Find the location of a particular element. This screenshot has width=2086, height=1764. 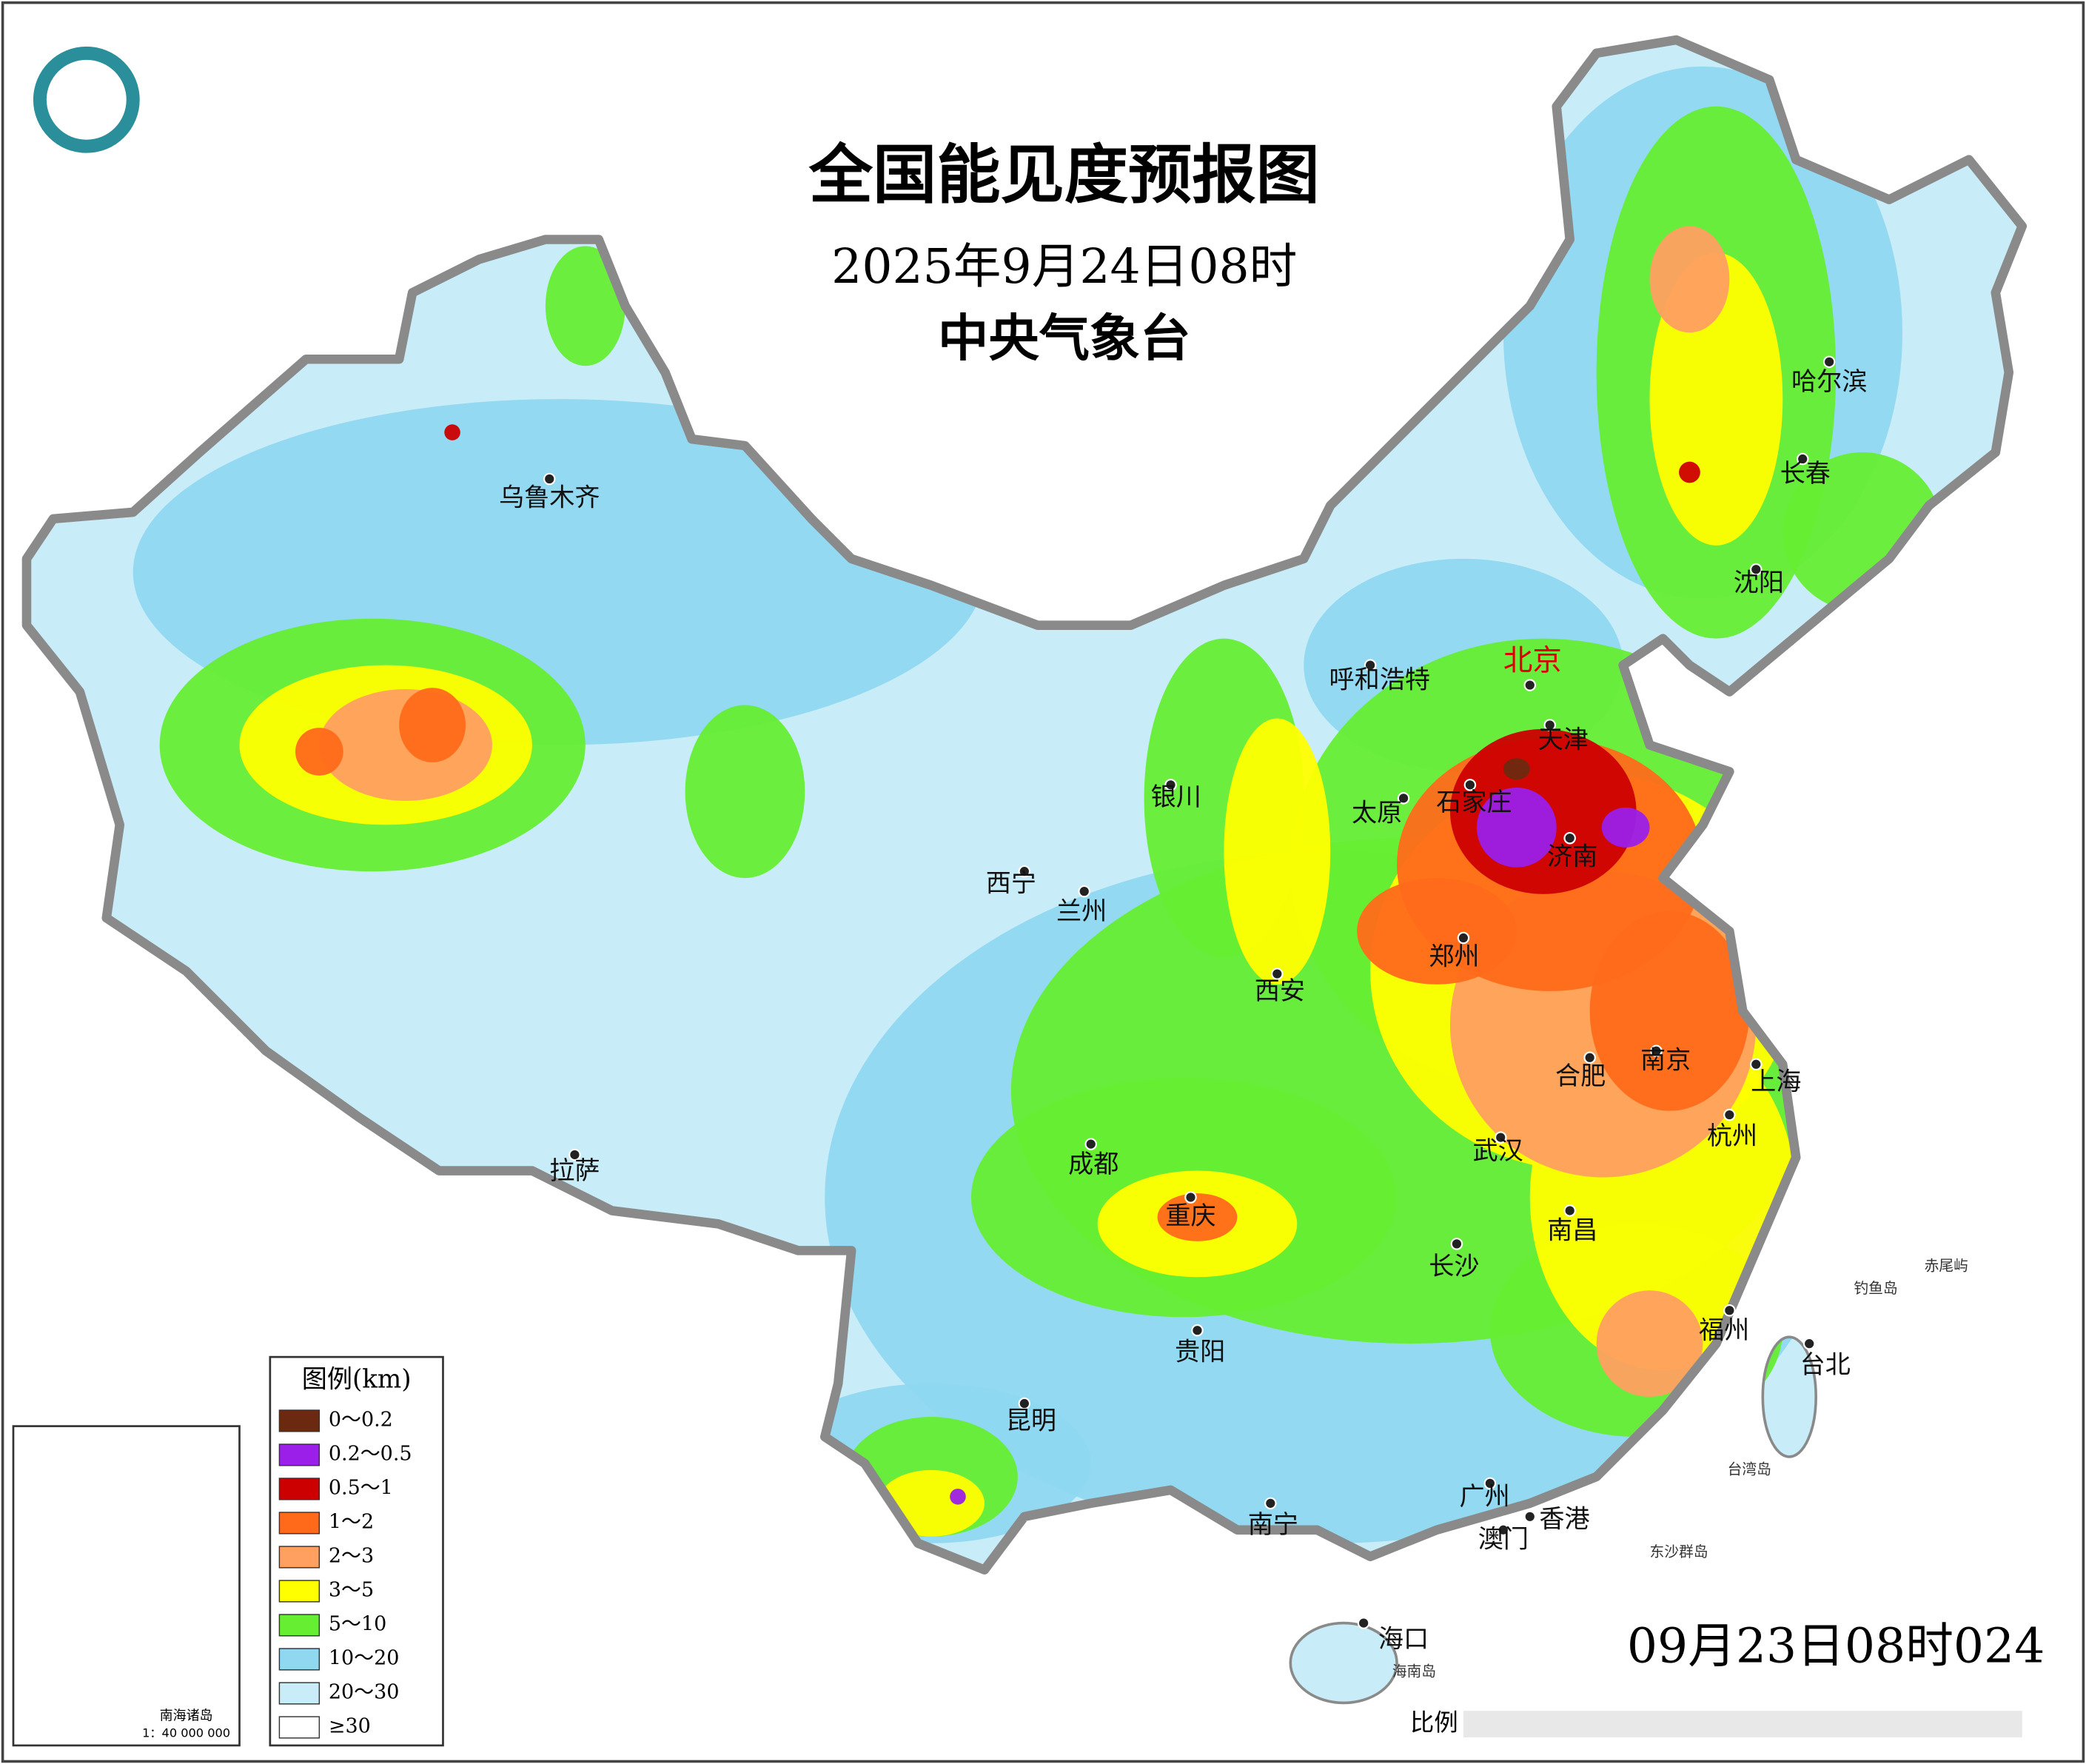

city-label: 郑州 is located at coordinates (1454, 956).